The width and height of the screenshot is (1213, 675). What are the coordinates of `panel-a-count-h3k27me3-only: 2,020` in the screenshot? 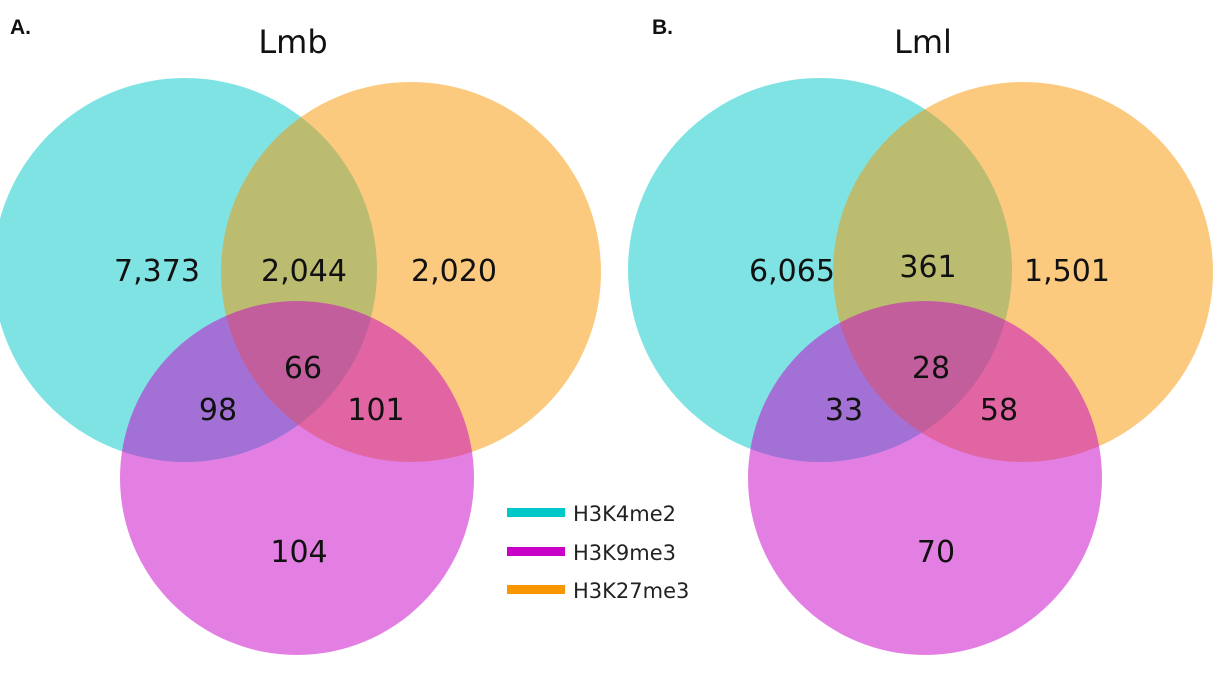 It's located at (454, 271).